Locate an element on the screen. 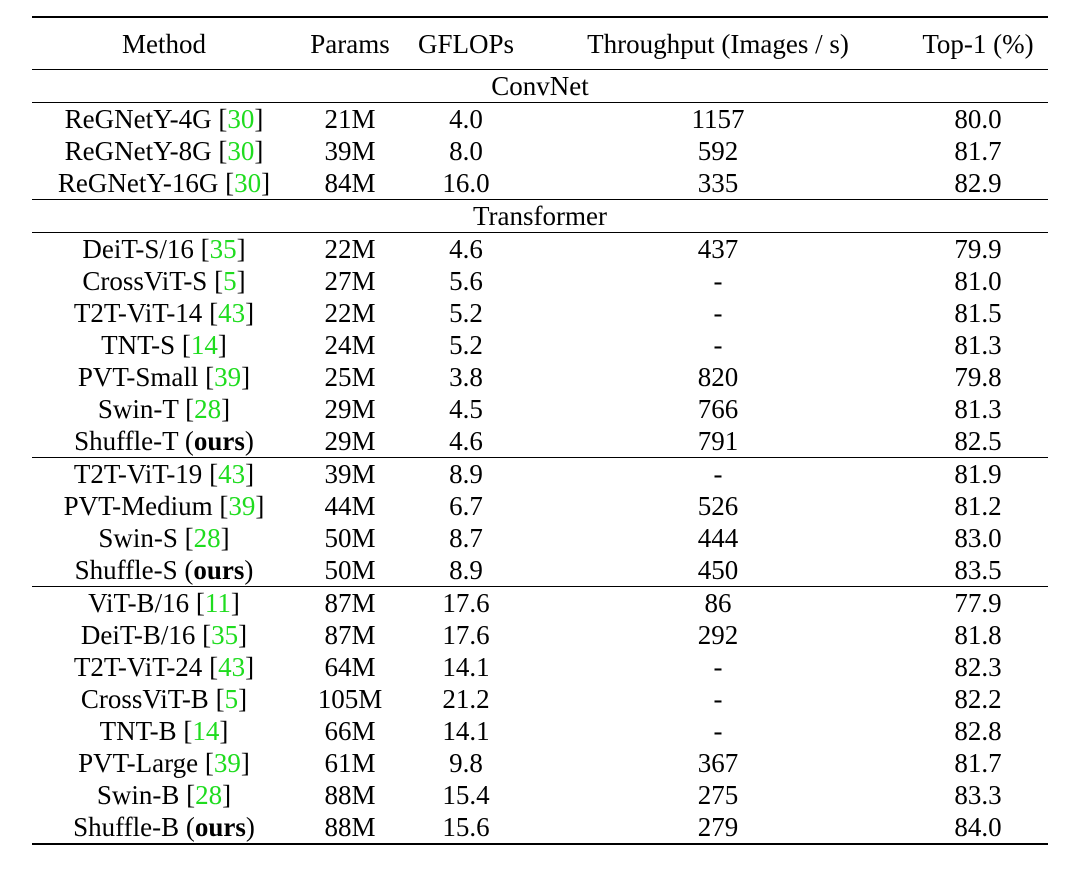 The width and height of the screenshot is (1080, 874). params-cell: 87M is located at coordinates (350, 602).